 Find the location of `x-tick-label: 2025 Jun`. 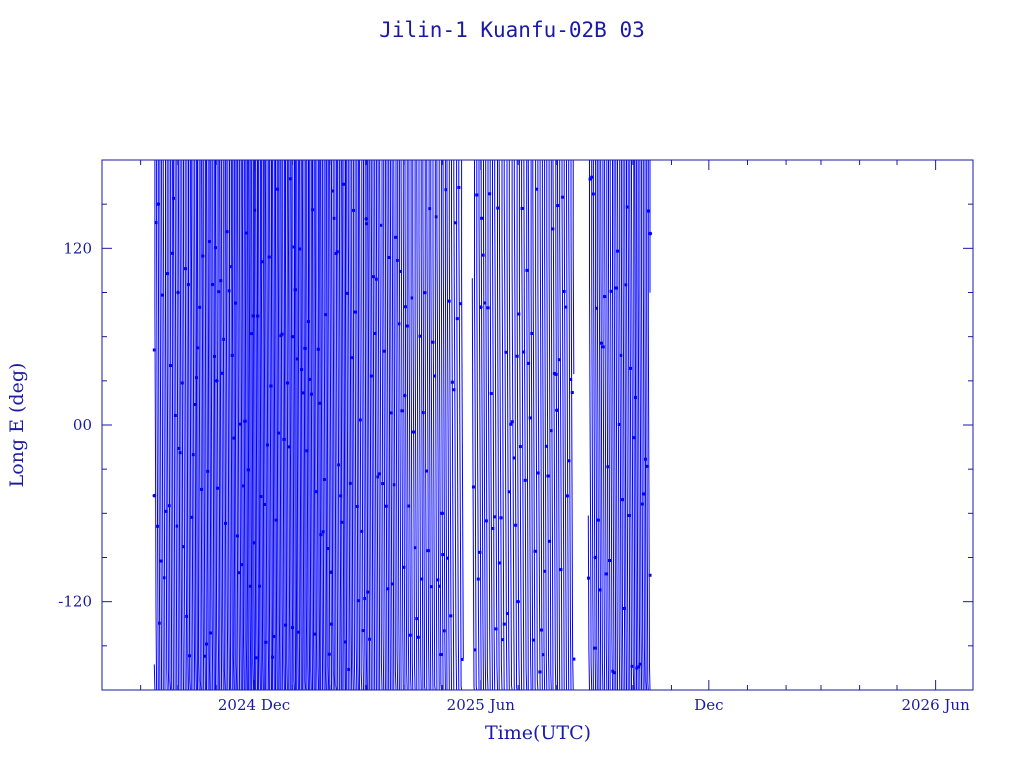

x-tick-label: 2025 Jun is located at coordinates (481, 705).